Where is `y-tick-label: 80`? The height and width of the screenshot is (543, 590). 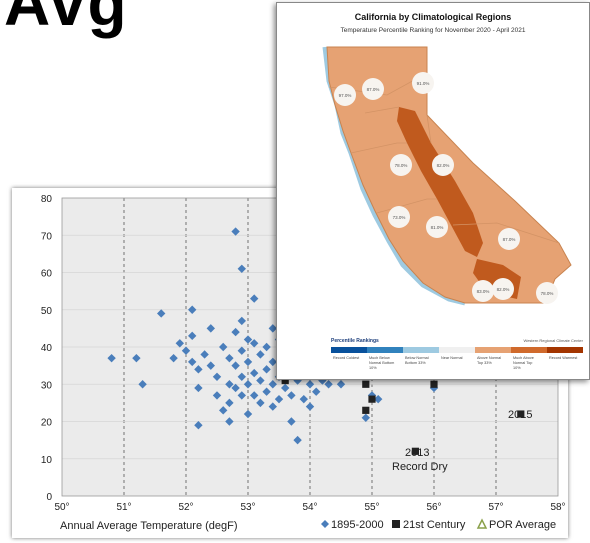 y-tick-label: 80 is located at coordinates (47, 199).